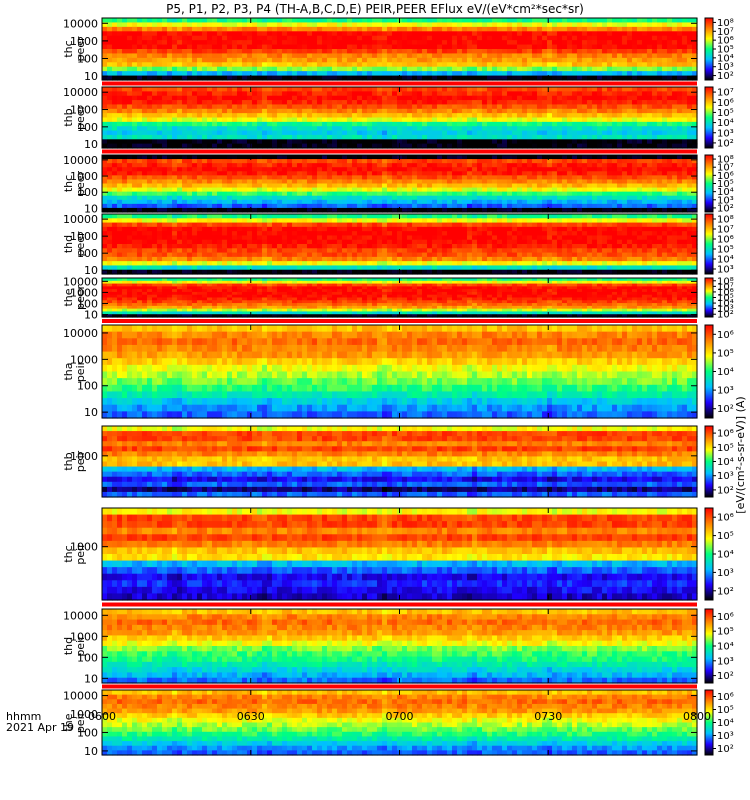 Image resolution: width=750 pixels, height=800 pixels. Describe the element at coordinates (24, 716) in the screenshot. I see `time-axis-format-label: hhmm` at that location.